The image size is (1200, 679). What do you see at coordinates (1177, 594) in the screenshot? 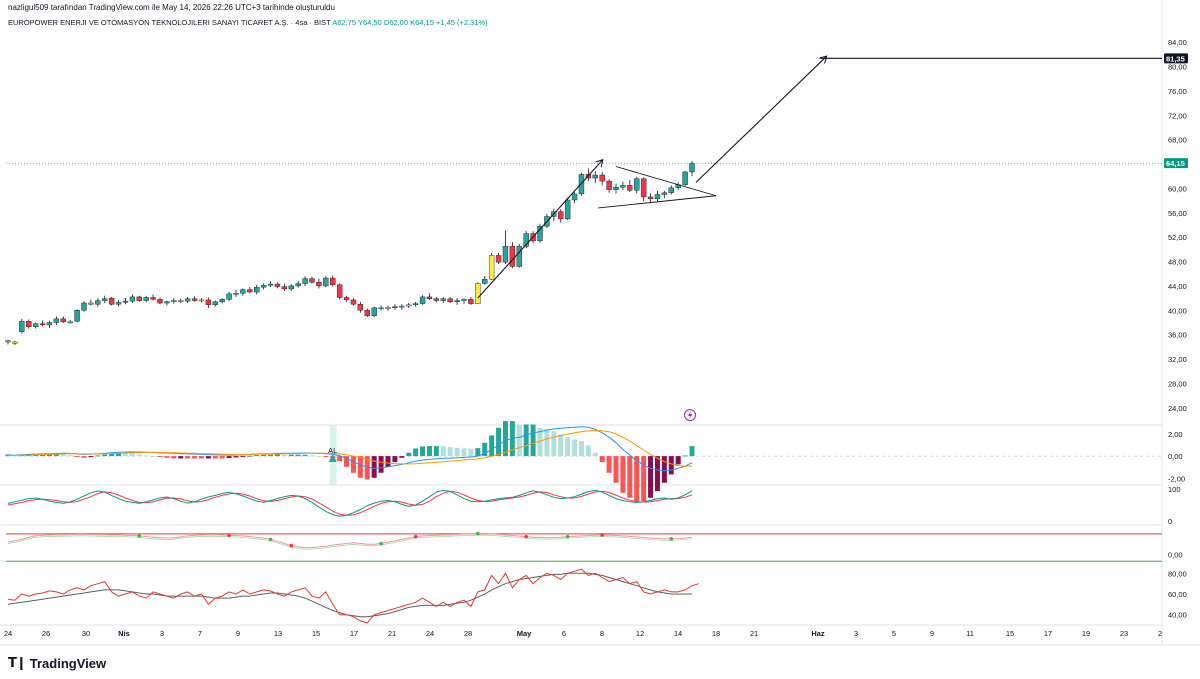
I see `rsi-tick-label-1: 60,00` at bounding box center [1177, 594].